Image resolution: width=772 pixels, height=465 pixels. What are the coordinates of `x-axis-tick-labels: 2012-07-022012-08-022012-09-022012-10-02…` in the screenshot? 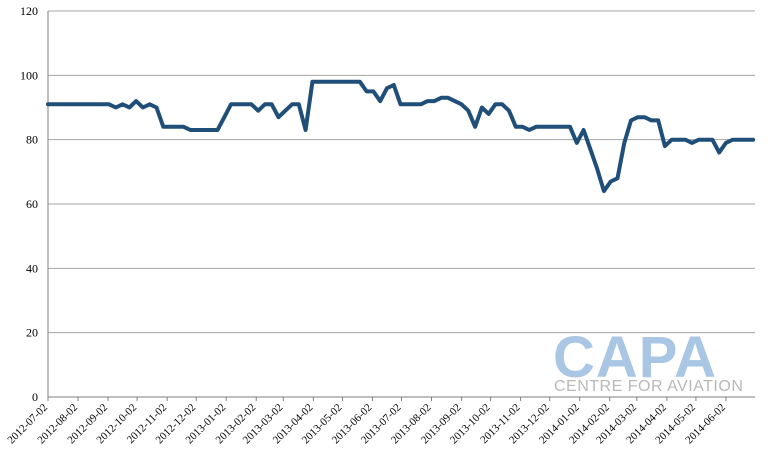 It's located at (366, 424).